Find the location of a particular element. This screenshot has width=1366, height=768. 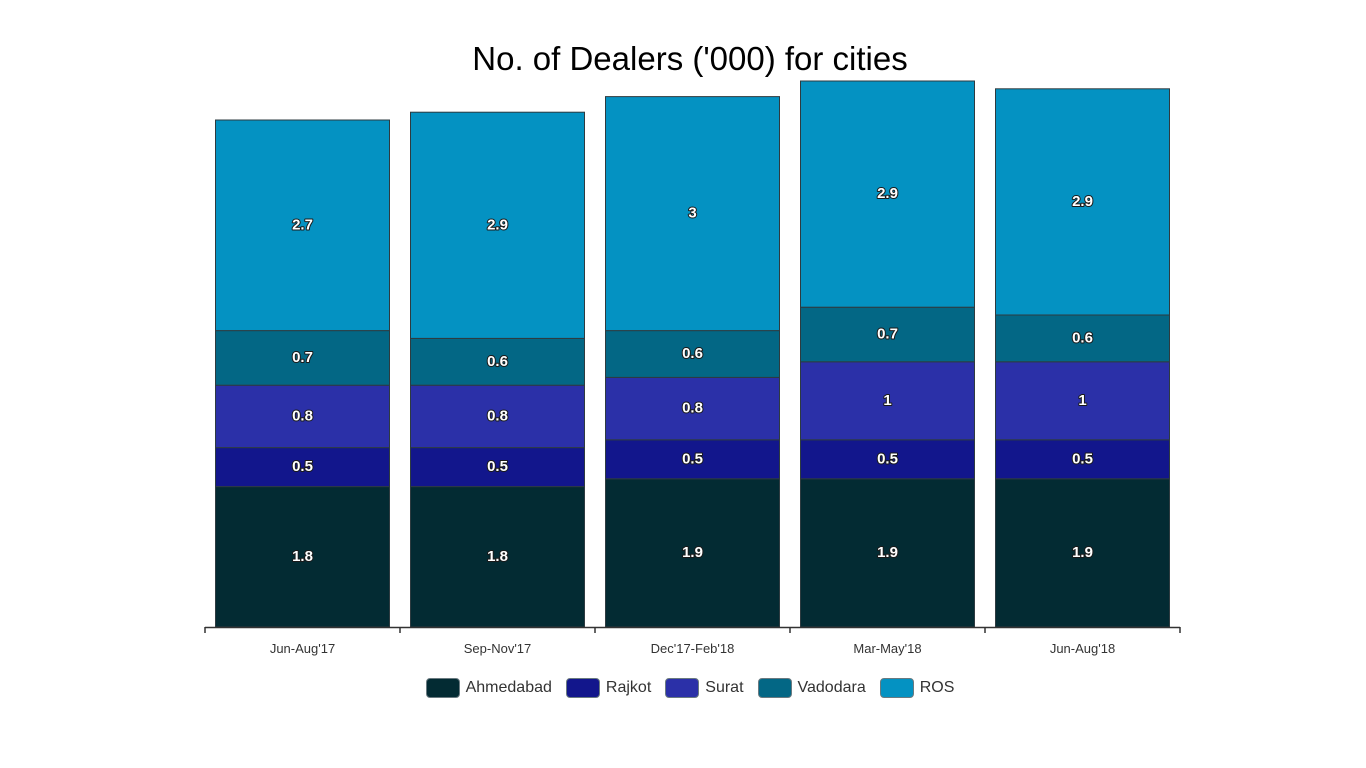

legend-label-ros: ROS is located at coordinates (937, 687).